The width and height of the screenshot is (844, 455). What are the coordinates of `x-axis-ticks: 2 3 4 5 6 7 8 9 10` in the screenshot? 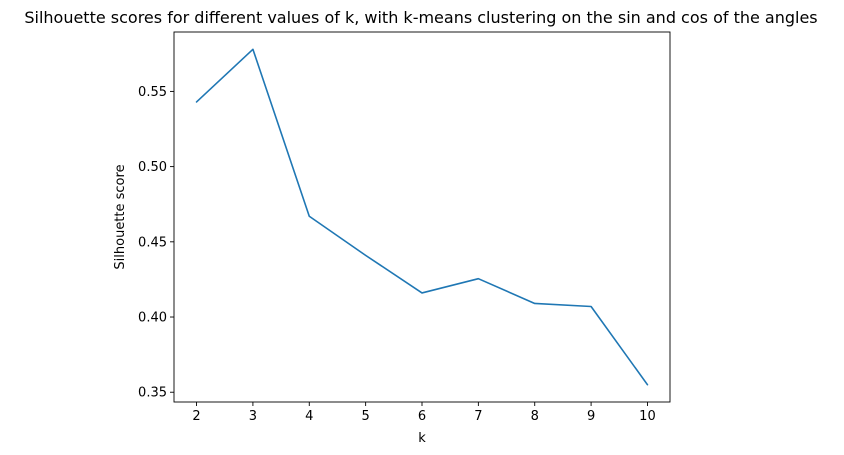 It's located at (424, 413).